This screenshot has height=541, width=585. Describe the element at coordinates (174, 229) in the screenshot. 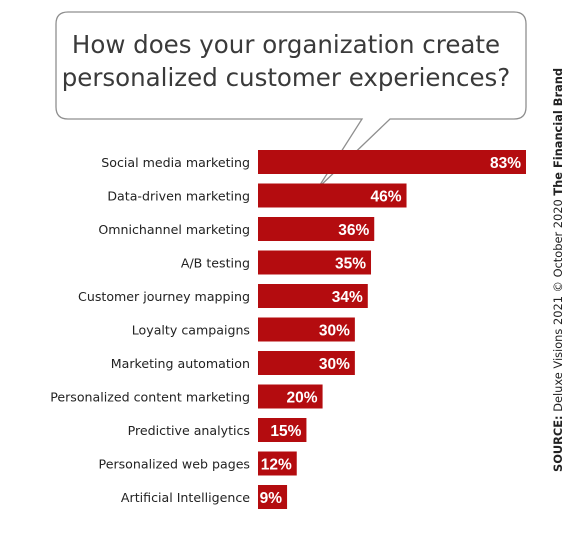

I see `category-label: Omnichannel marketing` at that location.